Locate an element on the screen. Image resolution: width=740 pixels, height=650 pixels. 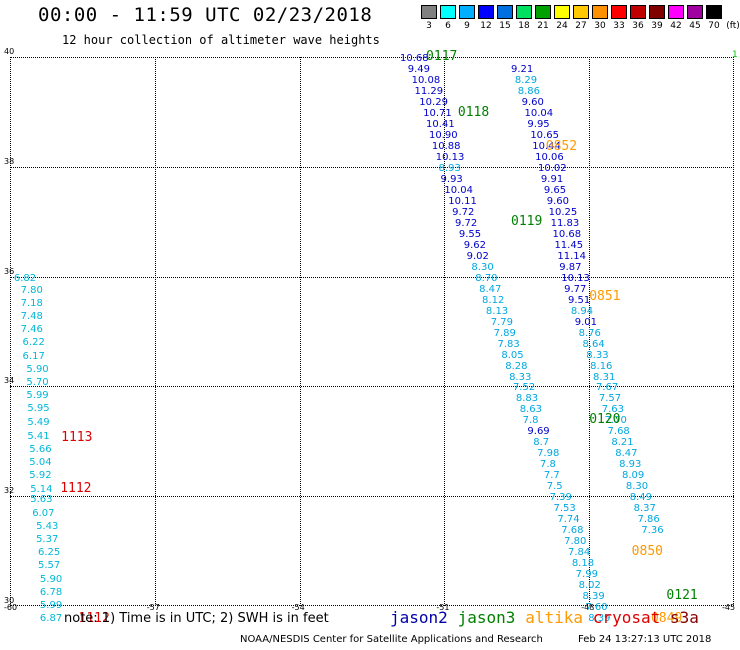
satellite-legend-s3a: s3a is located at coordinates (684, 617).